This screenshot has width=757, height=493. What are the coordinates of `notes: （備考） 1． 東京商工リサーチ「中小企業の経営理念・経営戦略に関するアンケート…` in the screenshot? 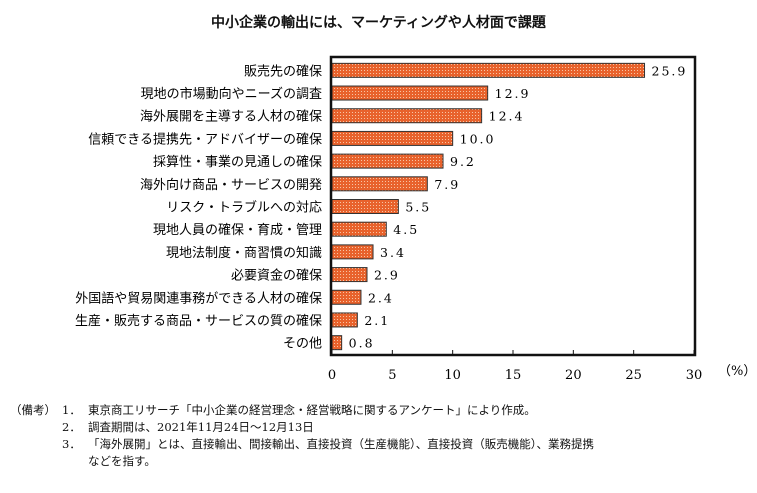 It's located at (302, 436).